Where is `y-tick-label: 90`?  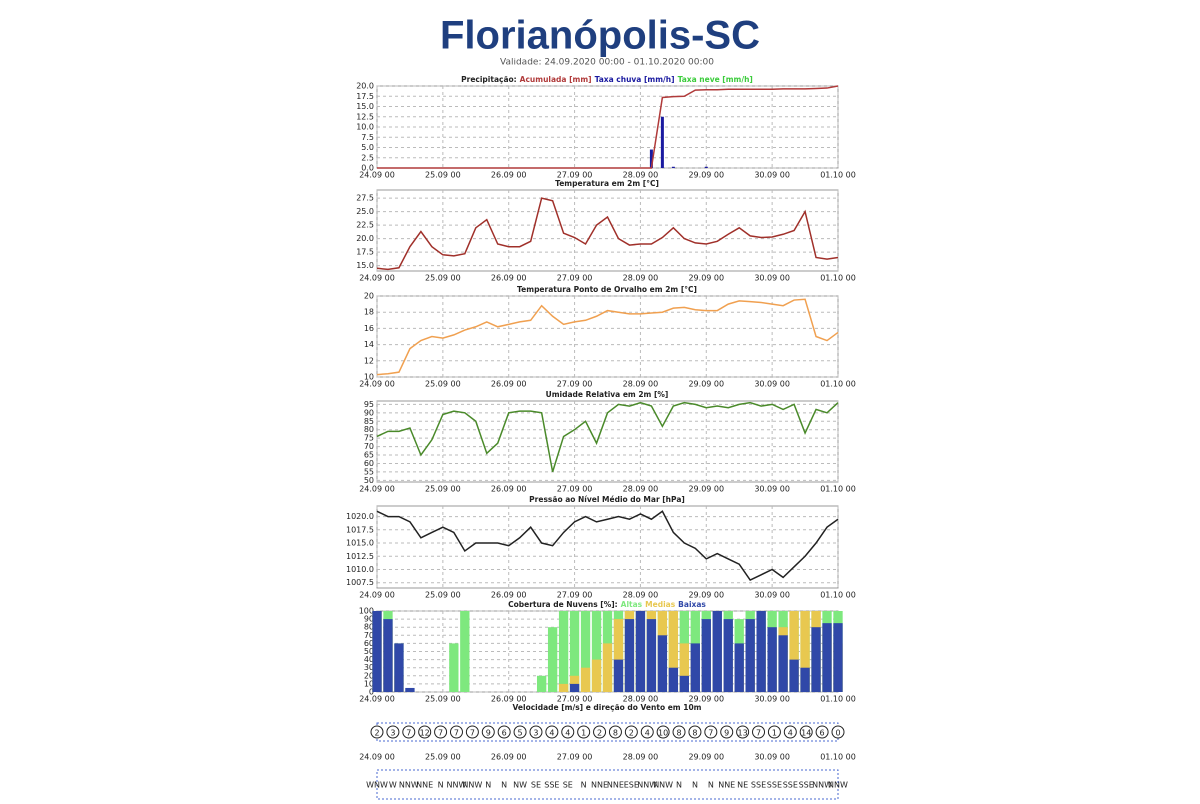 y-tick-label: 90 is located at coordinates (369, 619).